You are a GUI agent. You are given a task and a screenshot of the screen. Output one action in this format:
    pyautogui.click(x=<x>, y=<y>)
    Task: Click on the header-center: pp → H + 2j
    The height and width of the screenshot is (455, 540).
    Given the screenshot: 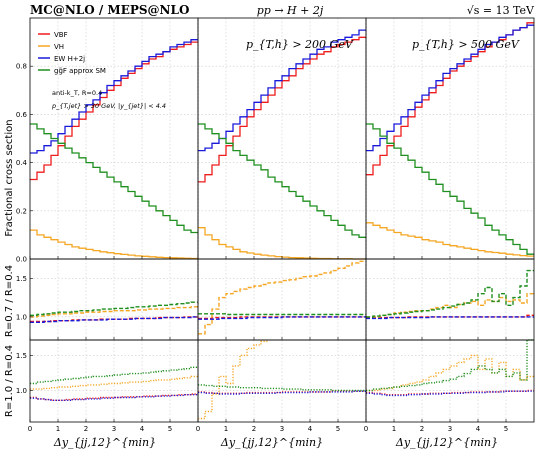 What is the action you would take?
    pyautogui.click(x=290, y=10)
    